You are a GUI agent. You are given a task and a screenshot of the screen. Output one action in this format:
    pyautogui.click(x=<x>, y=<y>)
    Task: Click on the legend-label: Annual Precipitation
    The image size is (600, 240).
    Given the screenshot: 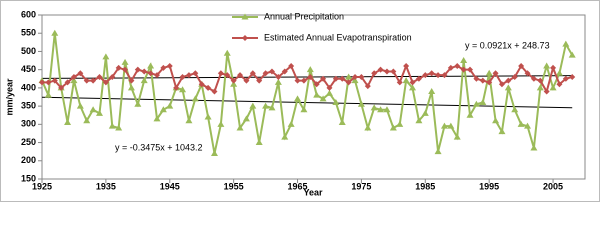 What is the action you would take?
    pyautogui.click(x=304, y=16)
    